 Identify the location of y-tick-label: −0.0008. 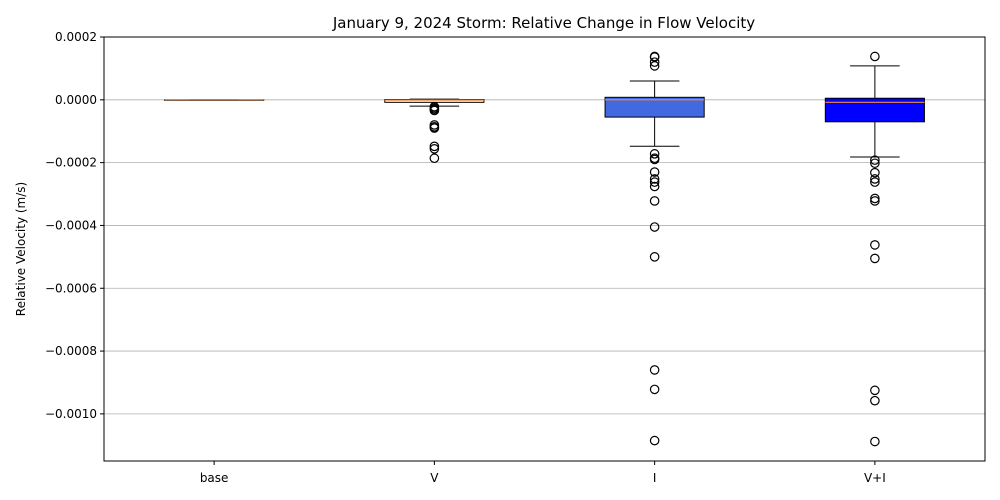
(71, 351).